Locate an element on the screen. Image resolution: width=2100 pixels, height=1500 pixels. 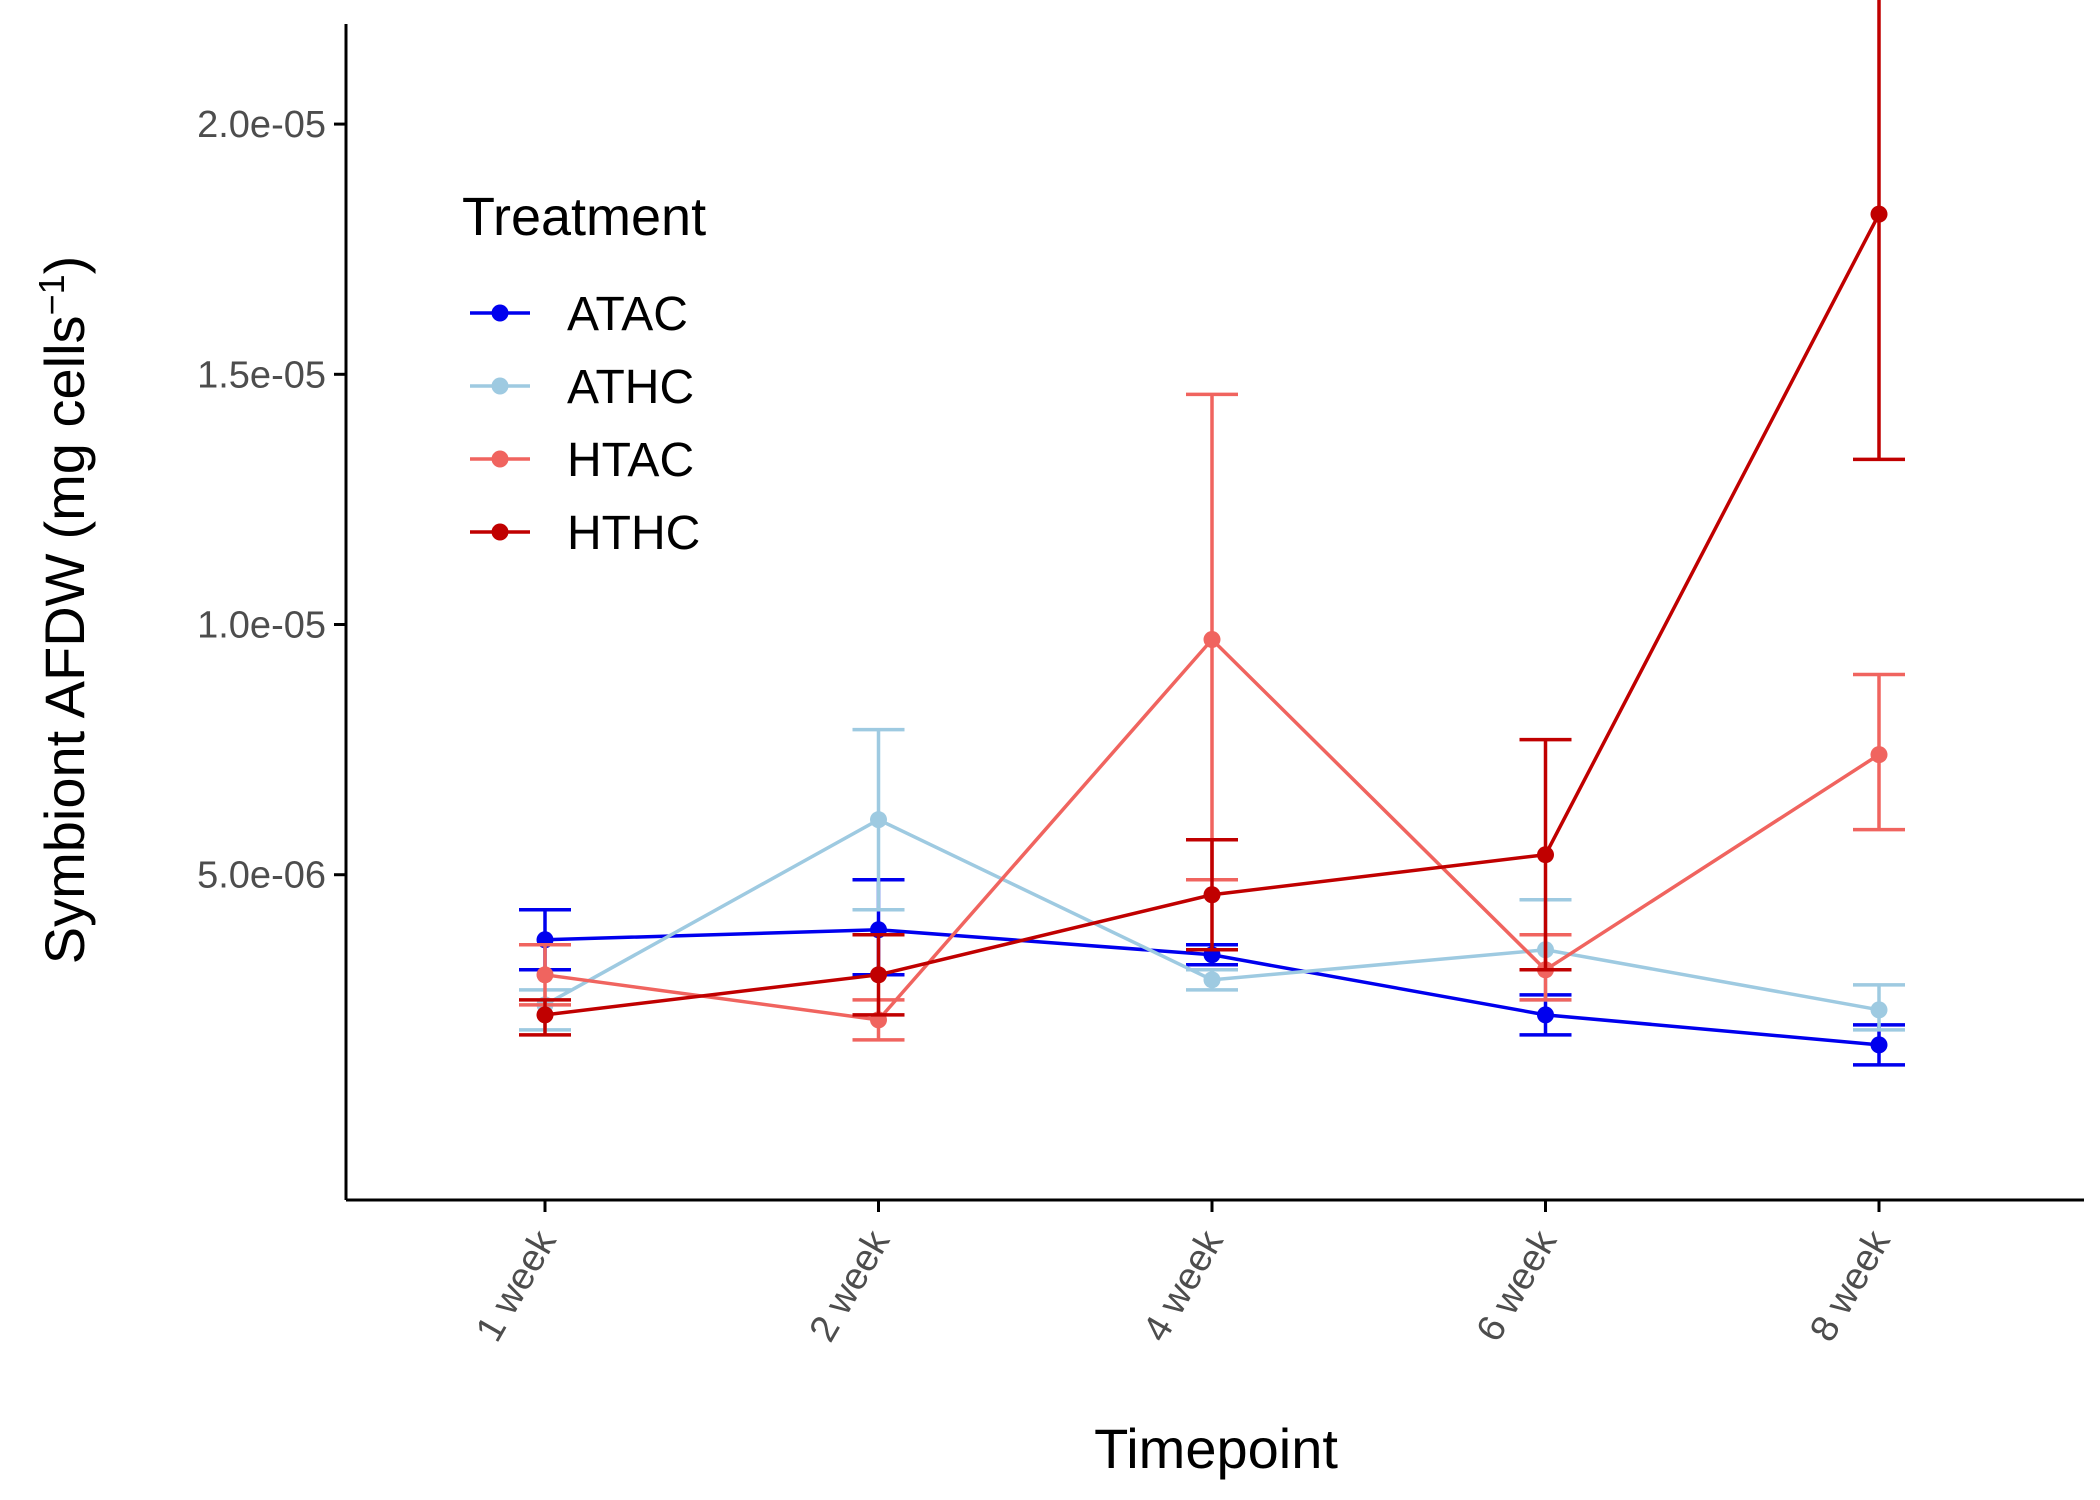
legend-title: Treatment is located at coordinates (584, 217).